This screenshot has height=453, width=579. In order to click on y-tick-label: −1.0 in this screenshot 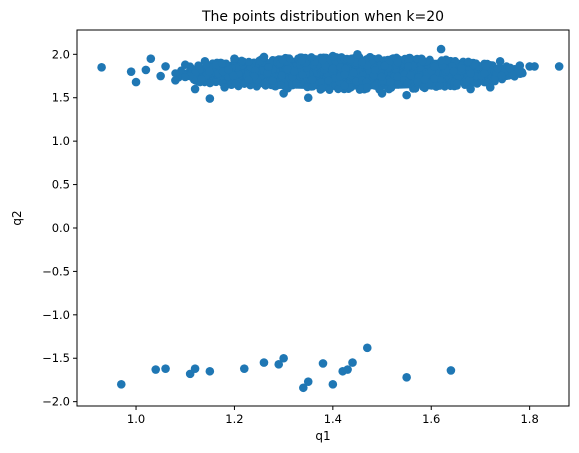, I will do `click(56, 315)`.